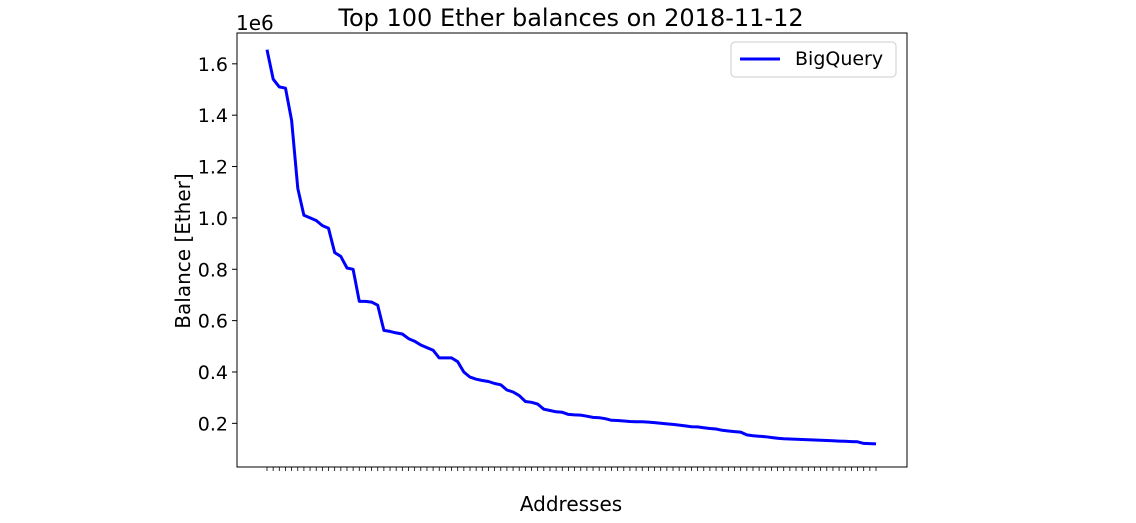 The width and height of the screenshot is (1136, 523). What do you see at coordinates (213, 424) in the screenshot?
I see `y-tick-label-0: 0.2` at bounding box center [213, 424].